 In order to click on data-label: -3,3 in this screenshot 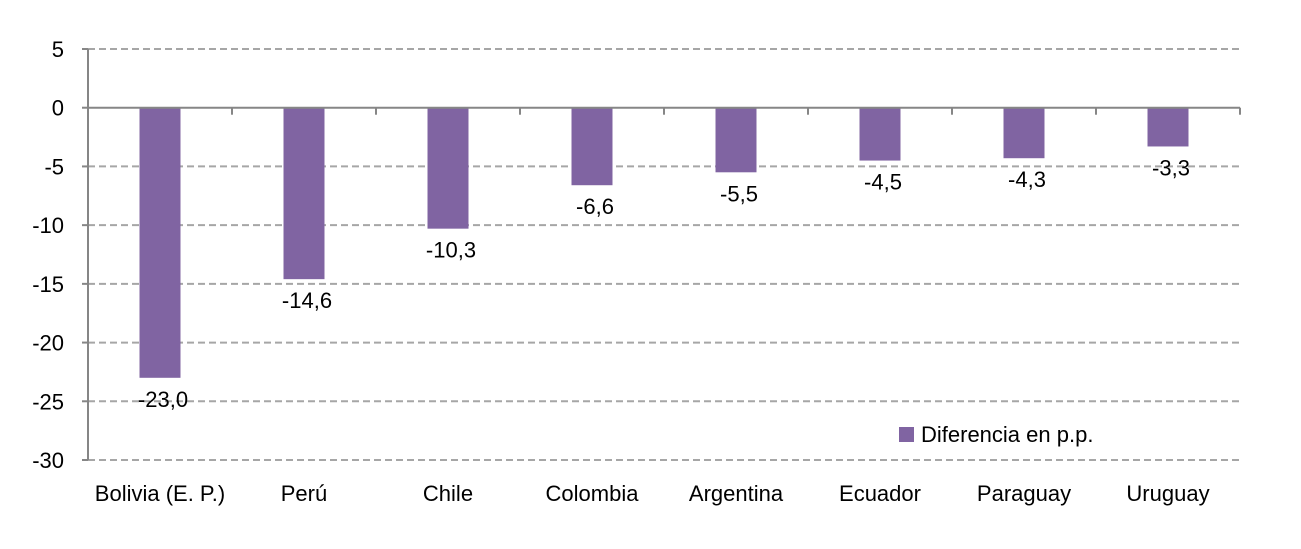, I will do `click(1171, 167)`.